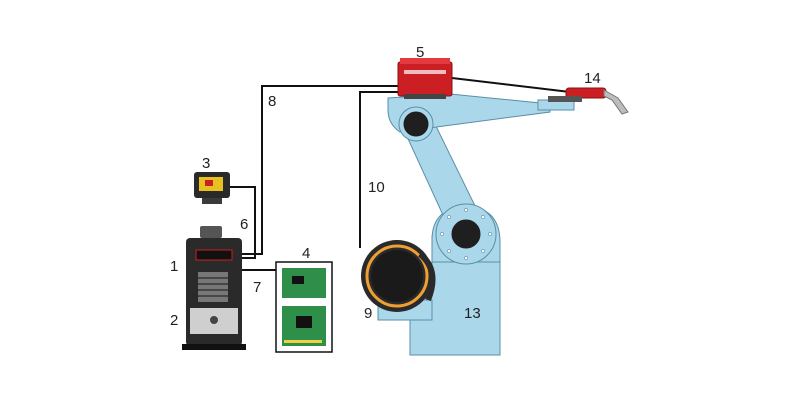  Describe the element at coordinates (416, 124) in the screenshot. I see `elbow-joint-icon` at that location.